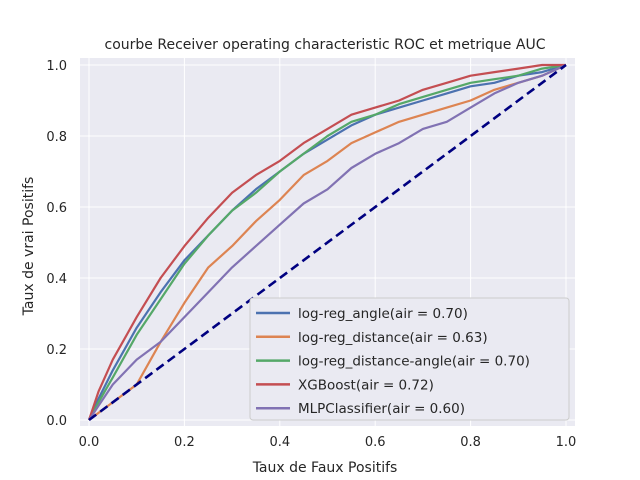  I want to click on x-axis-label: Taux de Faux Positifs, so click(325, 468).